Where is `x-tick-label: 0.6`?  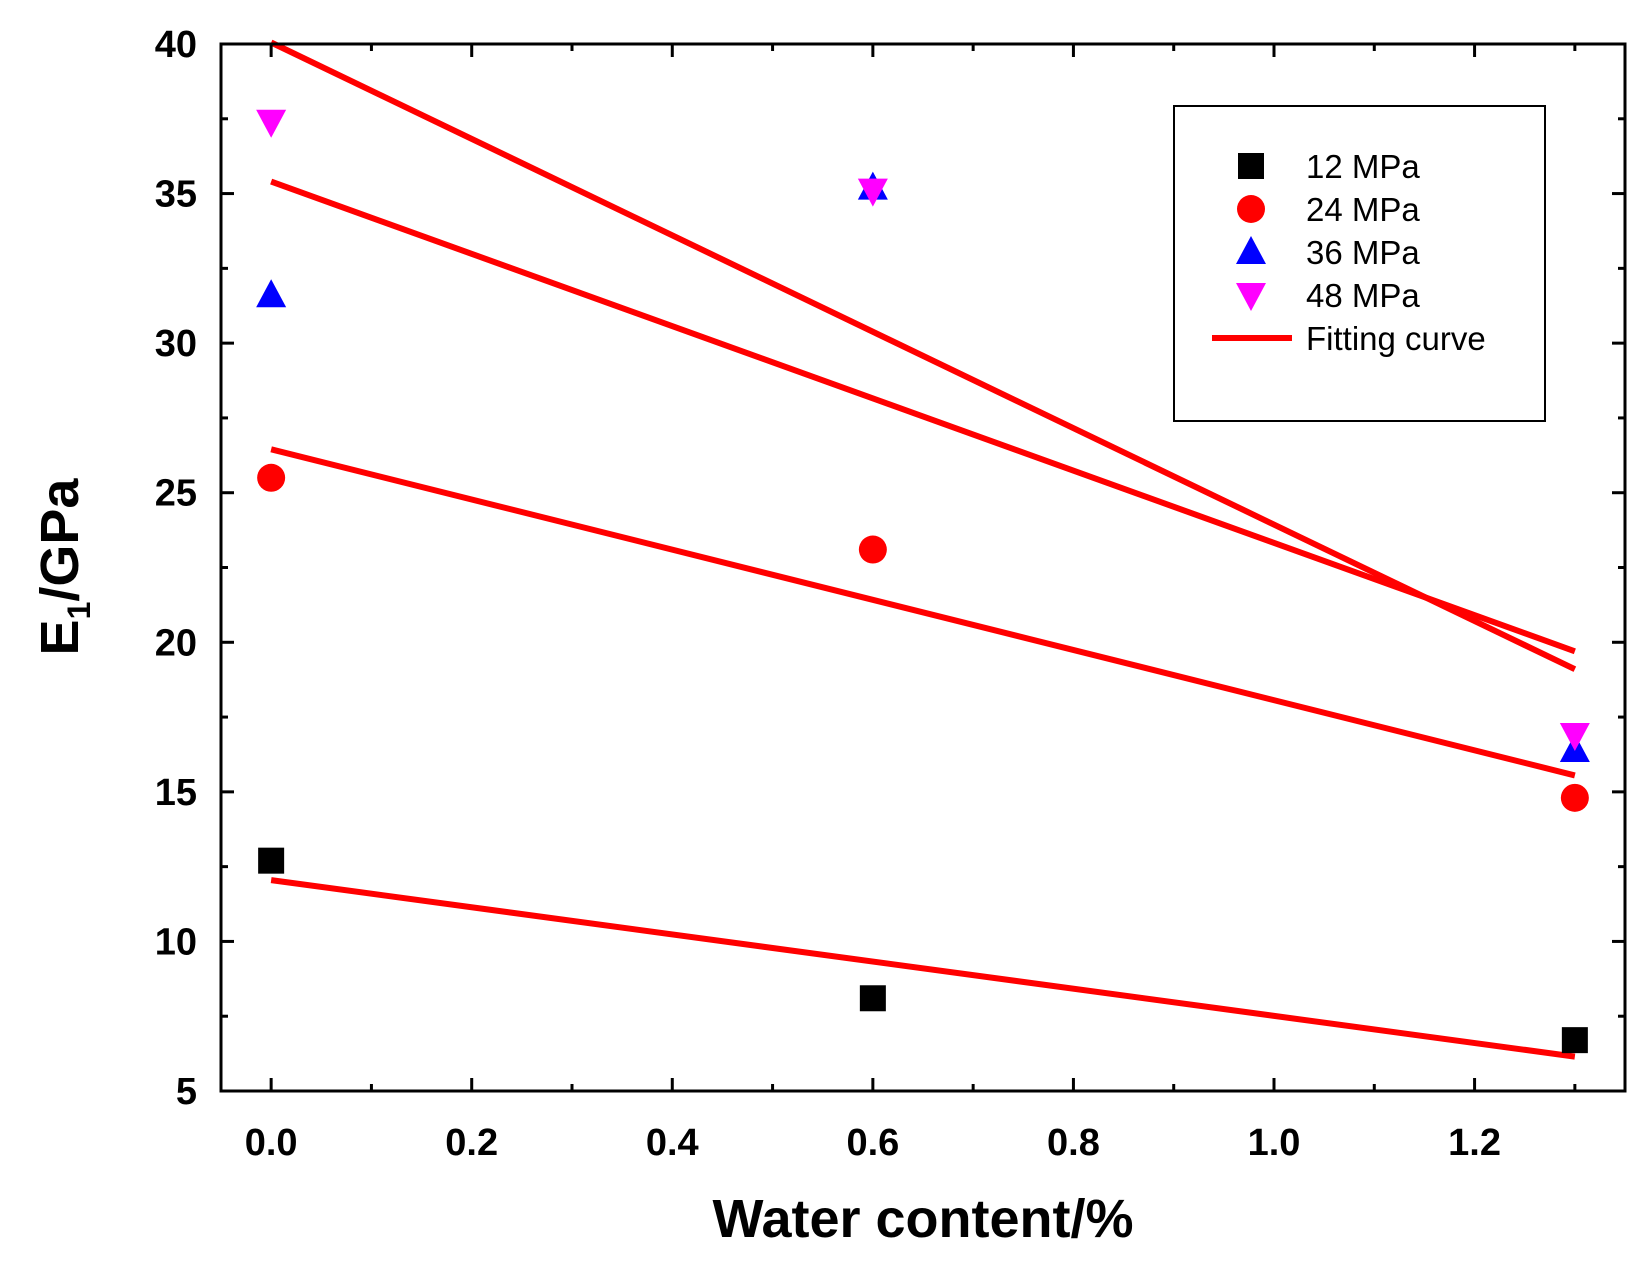
x-tick-label: 0.6 is located at coordinates (872, 1143).